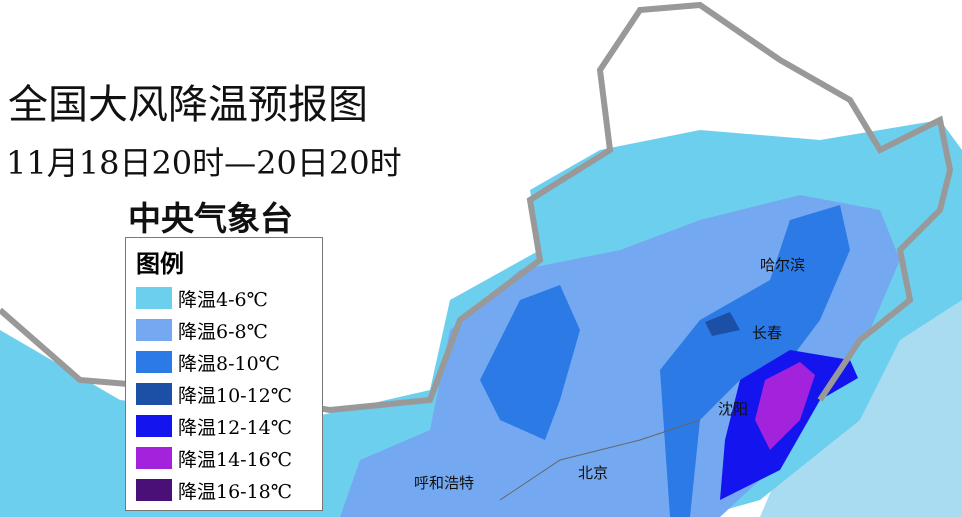 The width and height of the screenshot is (962, 517). Describe the element at coordinates (223, 331) in the screenshot. I see `legend-label: 降温6-8℃` at that location.